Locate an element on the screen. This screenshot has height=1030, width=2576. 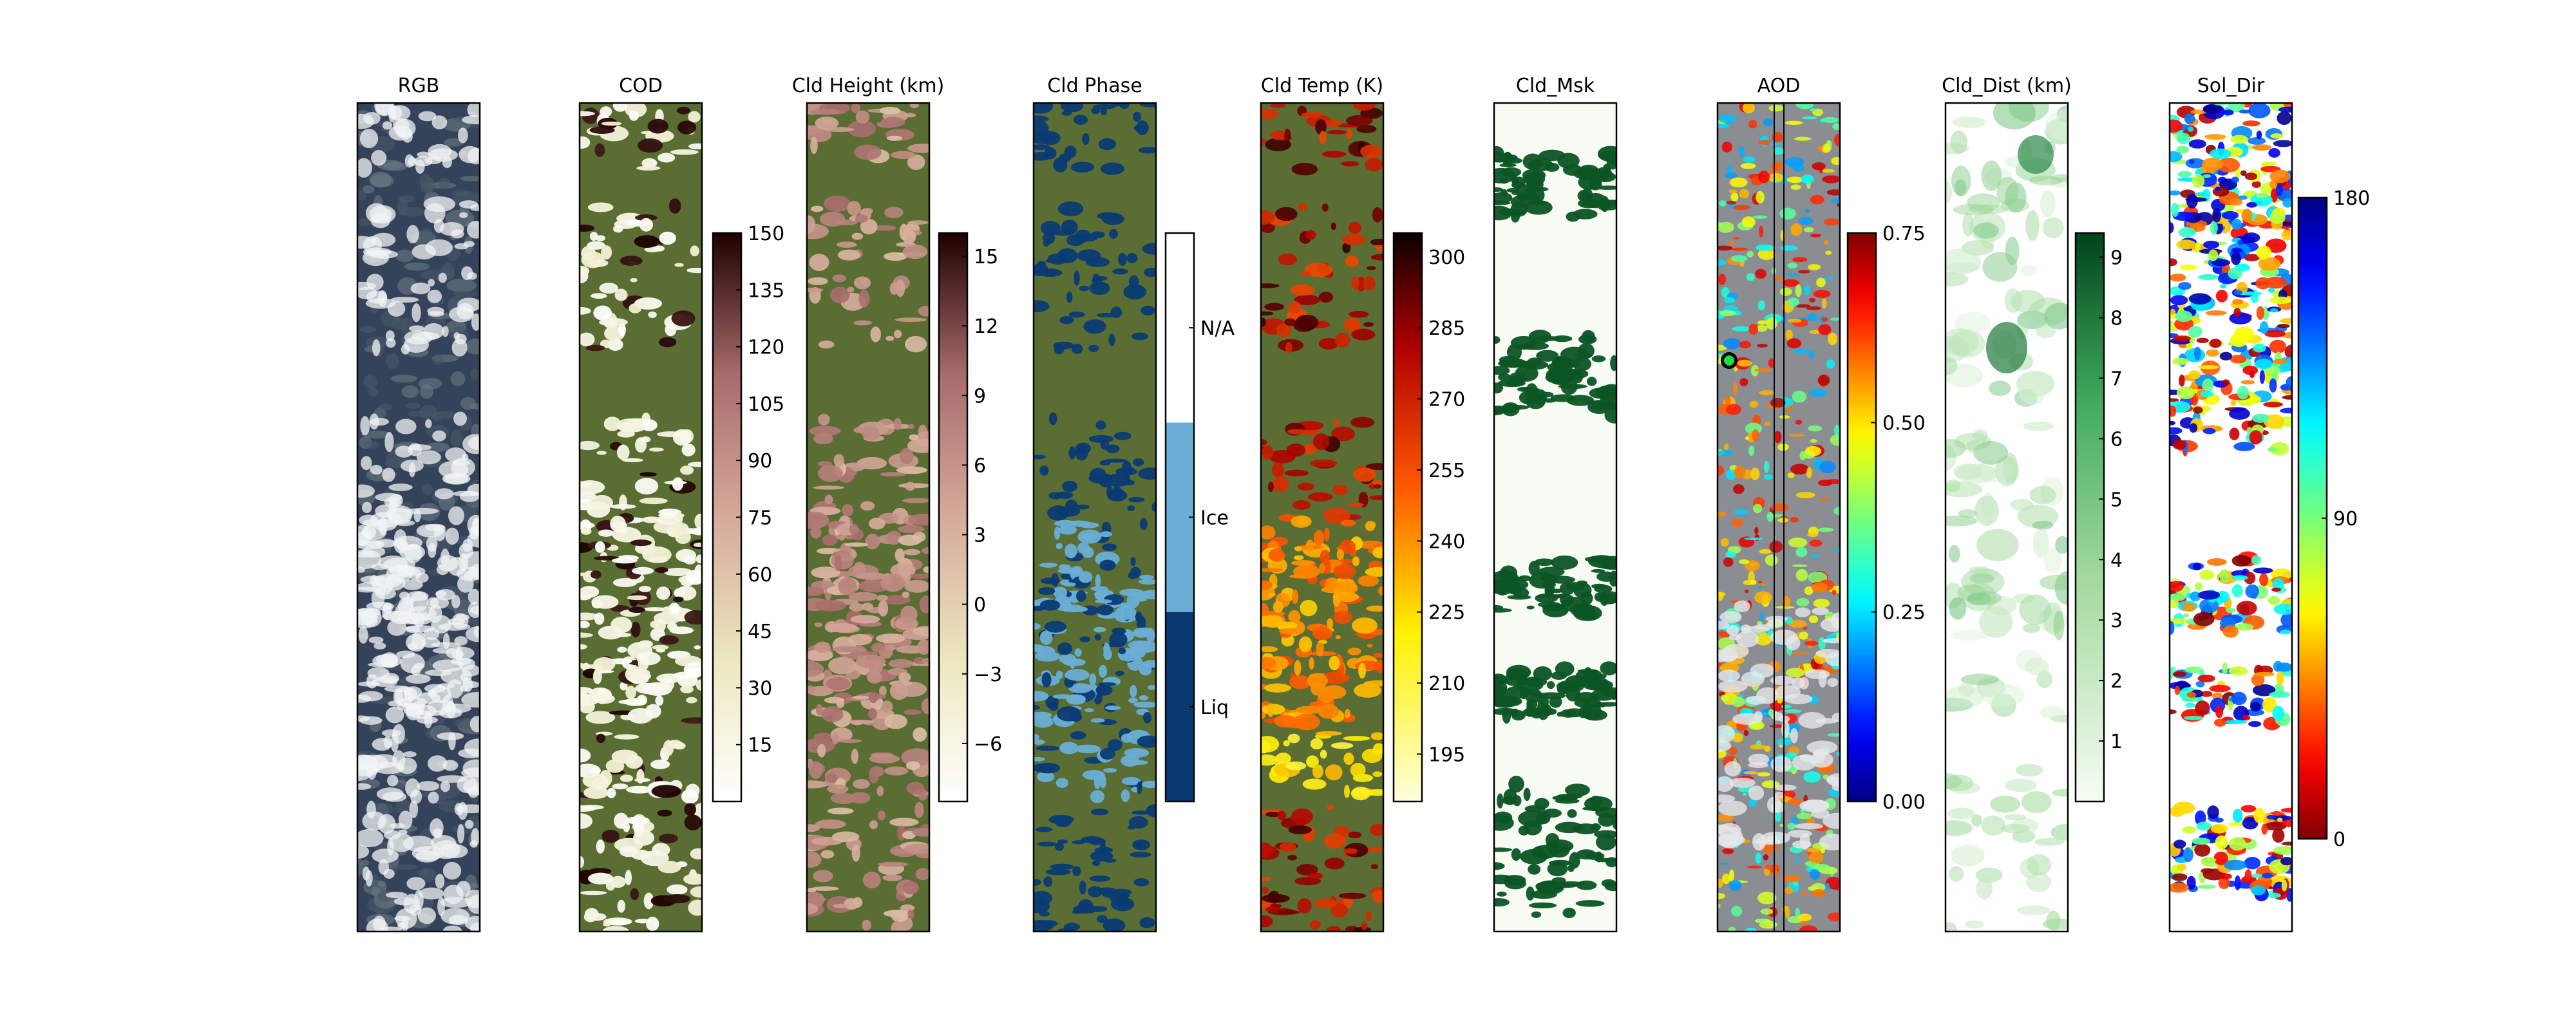
panel-rgb: RGB is located at coordinates (418, 504).